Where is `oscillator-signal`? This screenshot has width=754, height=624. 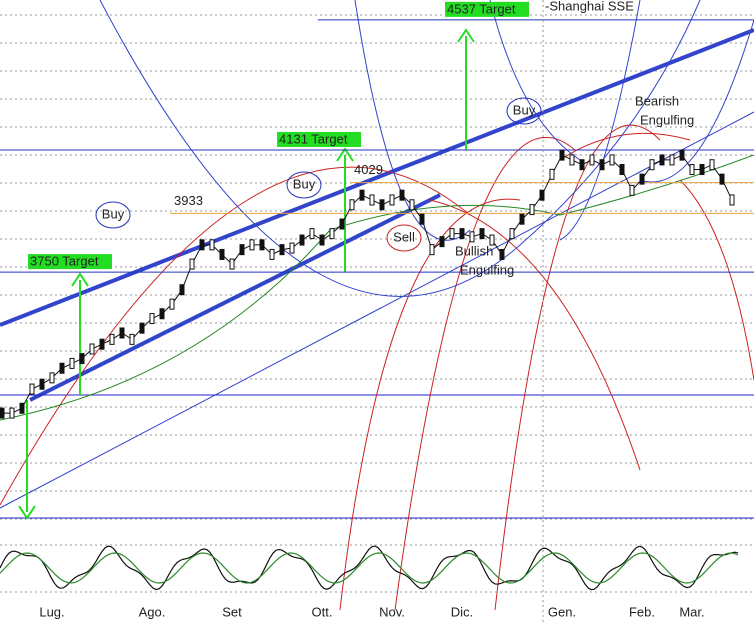
oscillator-signal is located at coordinates (369, 568).